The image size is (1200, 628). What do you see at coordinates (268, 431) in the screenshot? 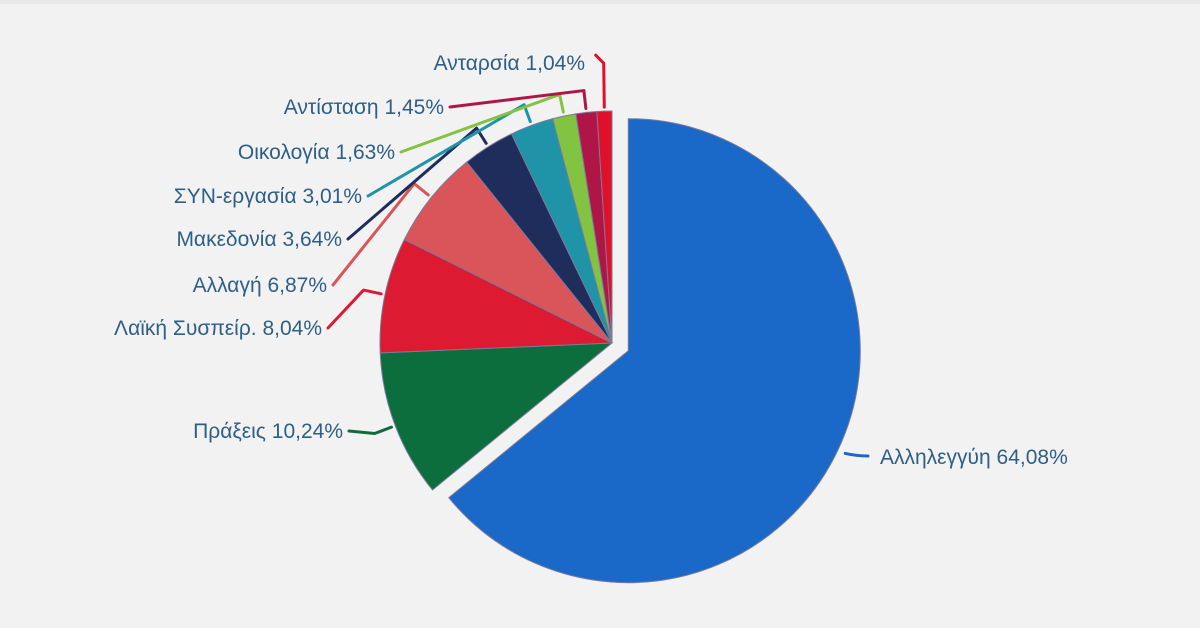
I see `slice-label: Πράξεις 10,24%` at bounding box center [268, 431].